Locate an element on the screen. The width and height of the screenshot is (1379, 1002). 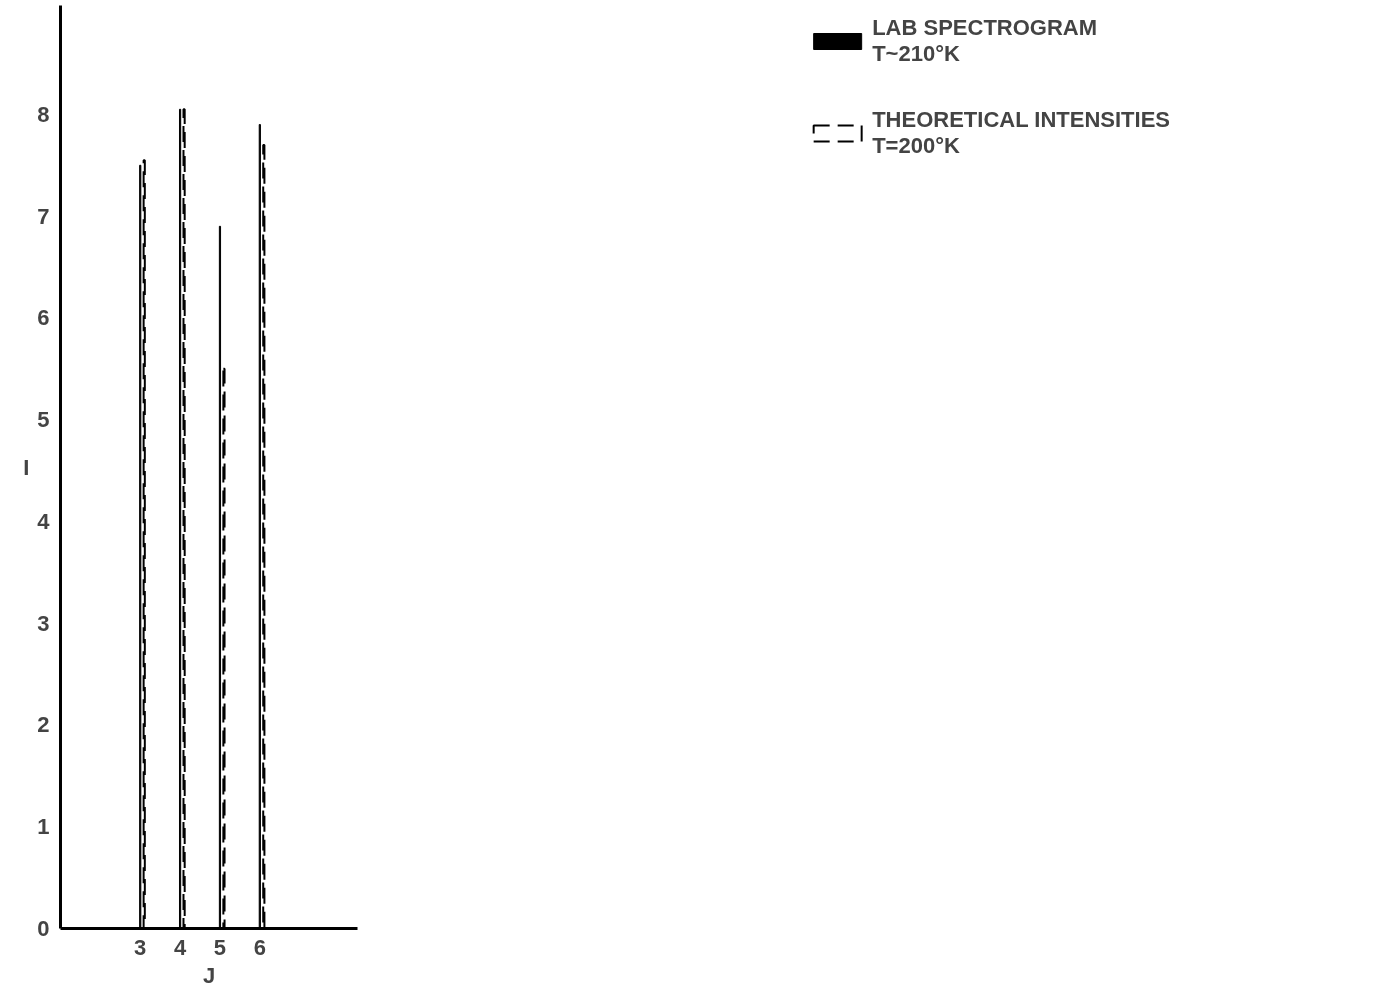
y-tick-label: 8 is located at coordinates (43, 114).